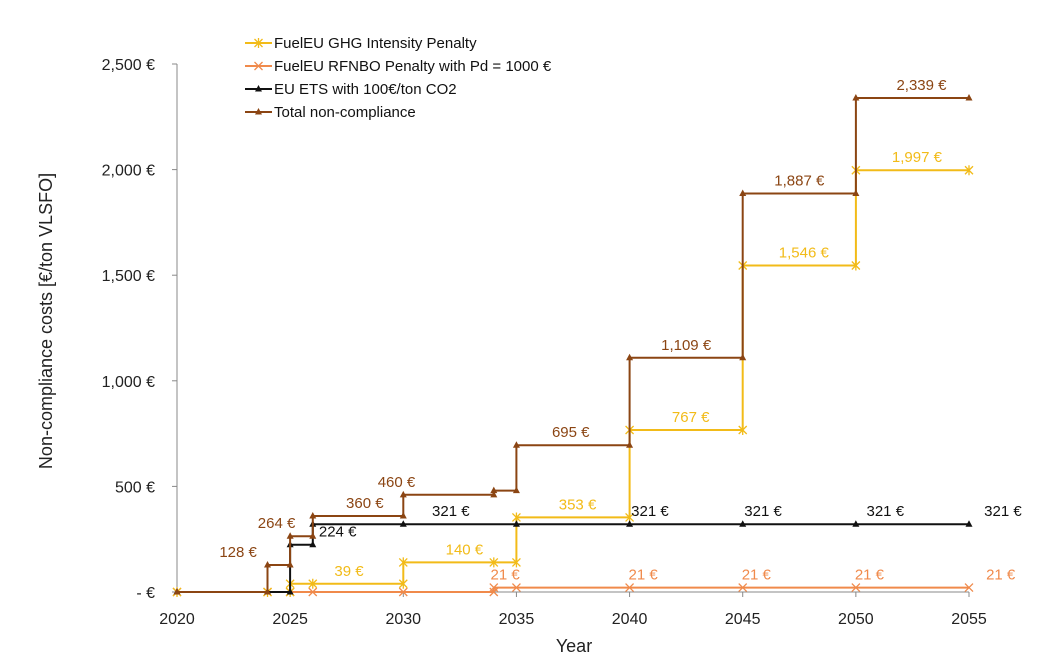  What do you see at coordinates (921, 85) in the screenshot?
I see `data-label: 2,339 €` at bounding box center [921, 85].